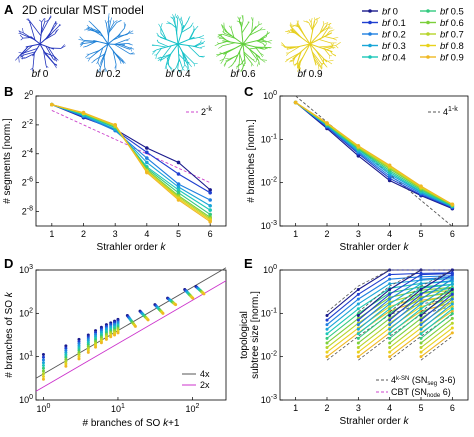 Image resolution: width=474 pixels, height=437 pixels. I want to click on tree-label: bf 0.4, so click(177, 74).